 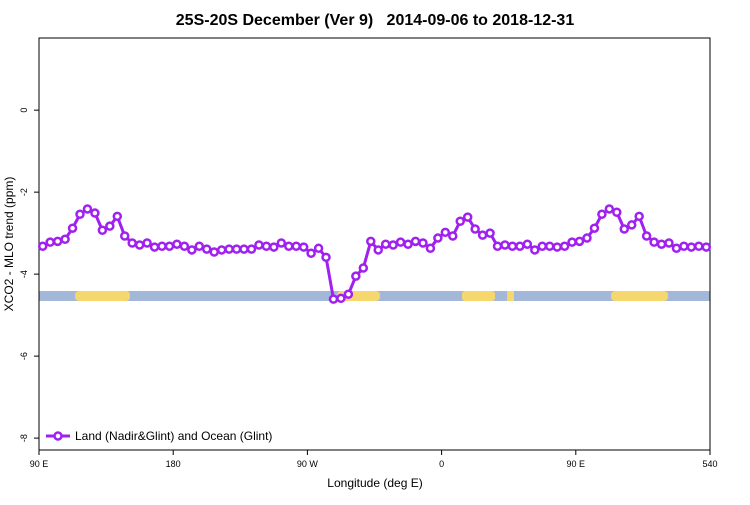 What do you see at coordinates (441, 464) in the screenshot?
I see `x-tick-label: 0` at bounding box center [441, 464].